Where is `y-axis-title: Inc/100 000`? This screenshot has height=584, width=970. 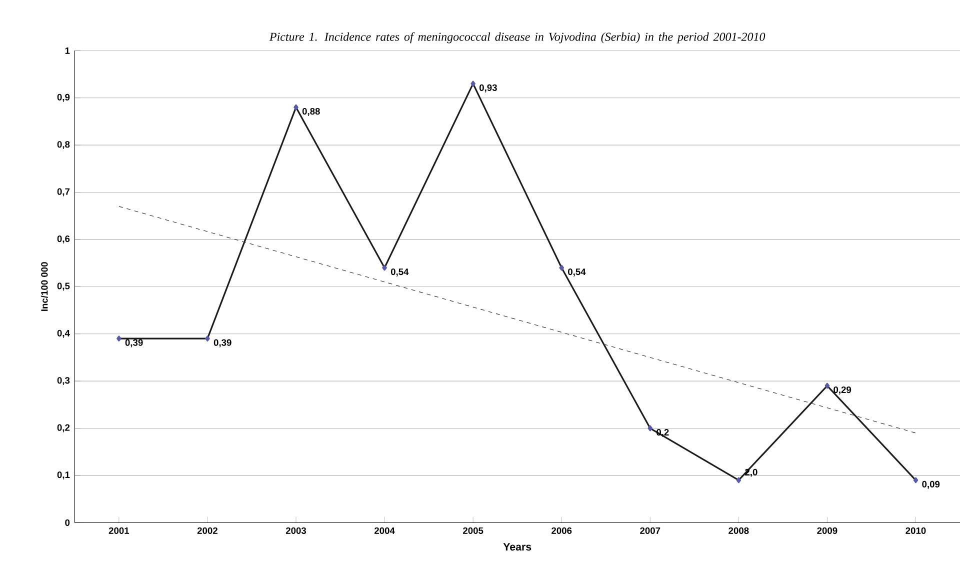
y-axis-title: Inc/100 000 is located at coordinates (44, 286).